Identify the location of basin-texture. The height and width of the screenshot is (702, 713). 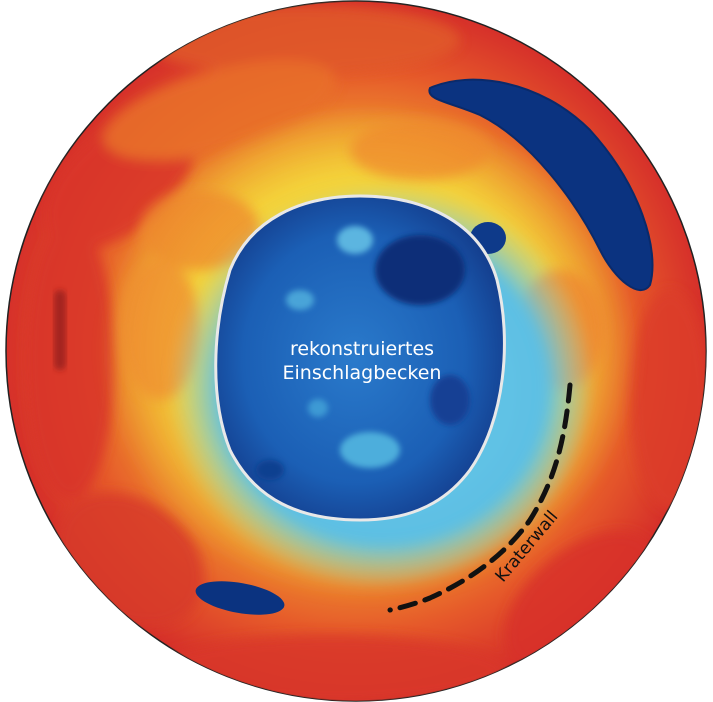
(363, 353).